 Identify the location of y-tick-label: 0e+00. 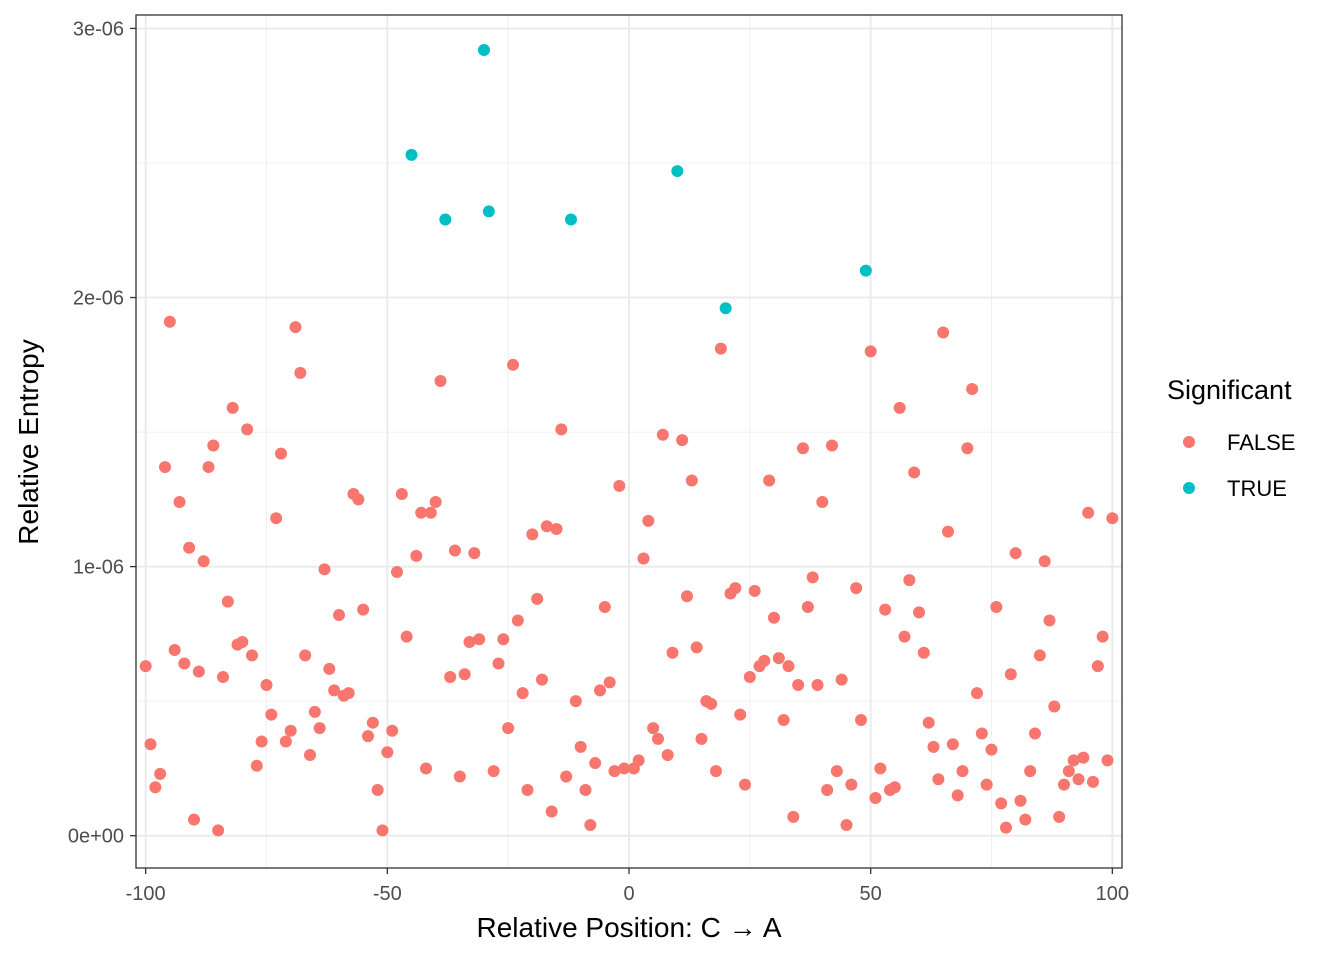
(96, 837).